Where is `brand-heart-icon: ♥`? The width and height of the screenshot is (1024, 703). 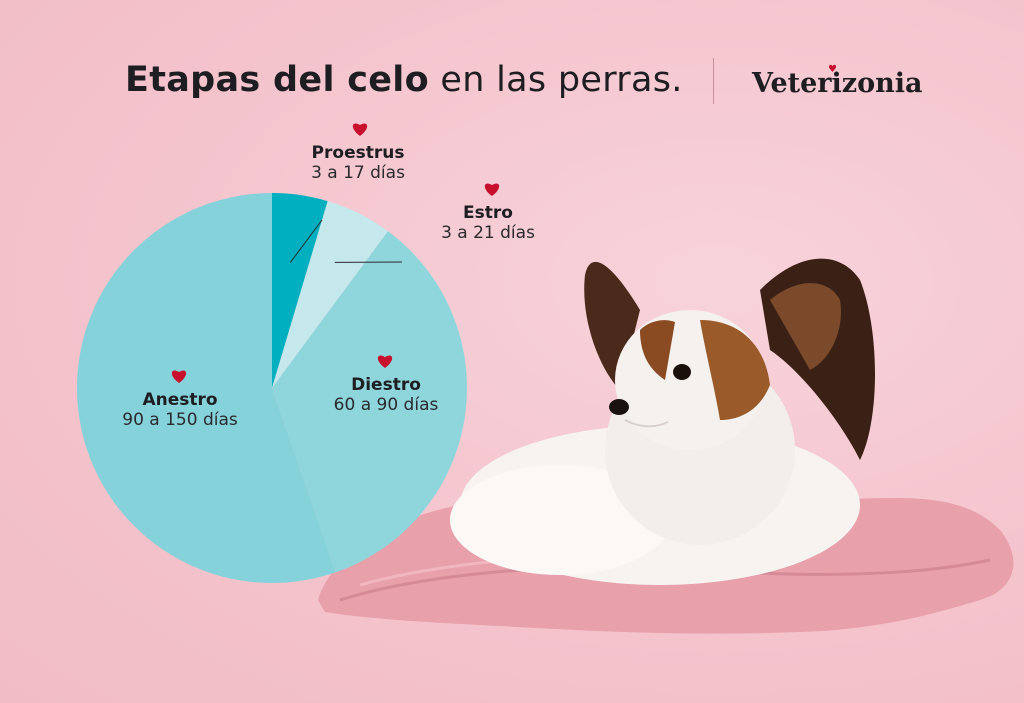 brand-heart-icon: ♥ is located at coordinates (832, 69).